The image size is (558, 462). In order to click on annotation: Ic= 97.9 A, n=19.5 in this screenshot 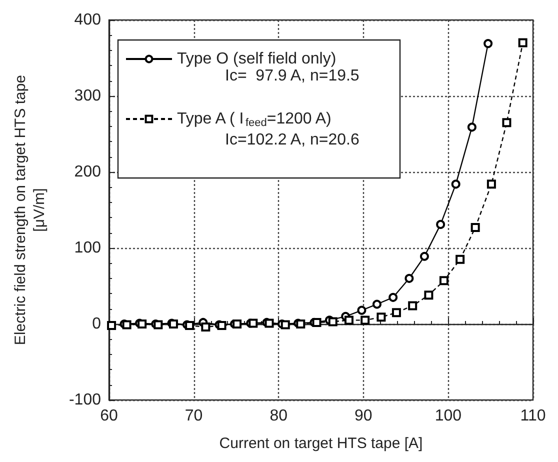, I will do `click(292, 76)`.